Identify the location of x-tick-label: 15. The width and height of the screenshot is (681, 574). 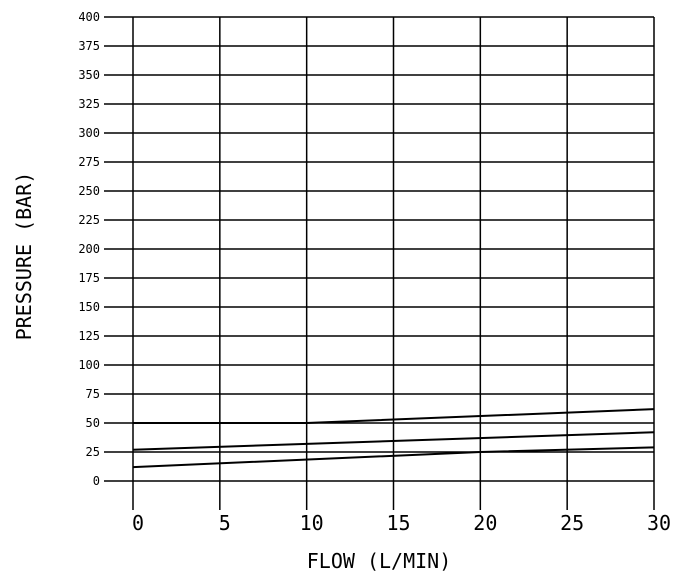
(398, 523).